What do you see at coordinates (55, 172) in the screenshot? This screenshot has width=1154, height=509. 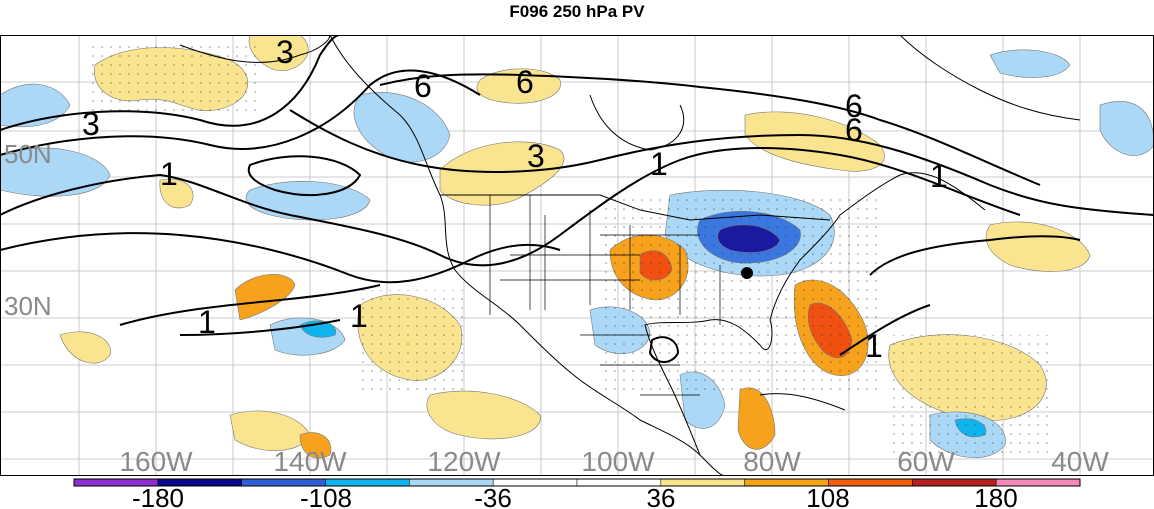 I see `neg-patch-pac-north` at bounding box center [55, 172].